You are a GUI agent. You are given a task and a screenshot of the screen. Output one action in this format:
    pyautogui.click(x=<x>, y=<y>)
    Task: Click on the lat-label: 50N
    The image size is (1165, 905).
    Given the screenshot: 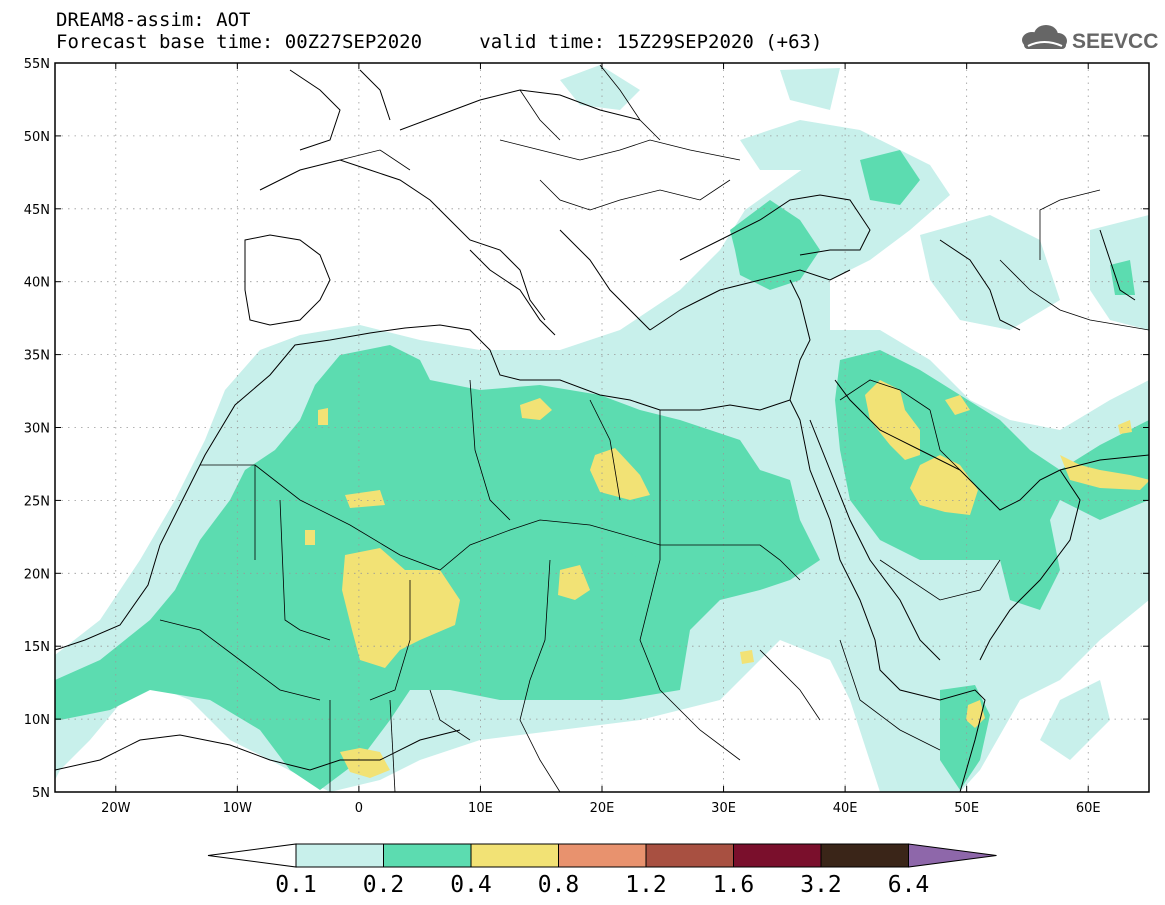 What is the action you would take?
    pyautogui.click(x=37, y=137)
    